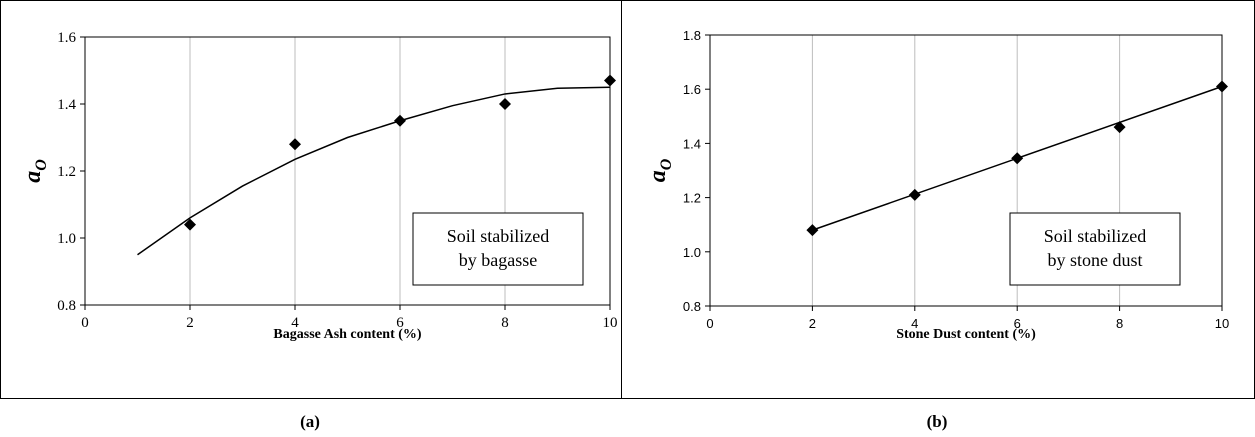 The height and width of the screenshot is (437, 1255). I want to click on legend-text-line: by bagasse, so click(498, 260).